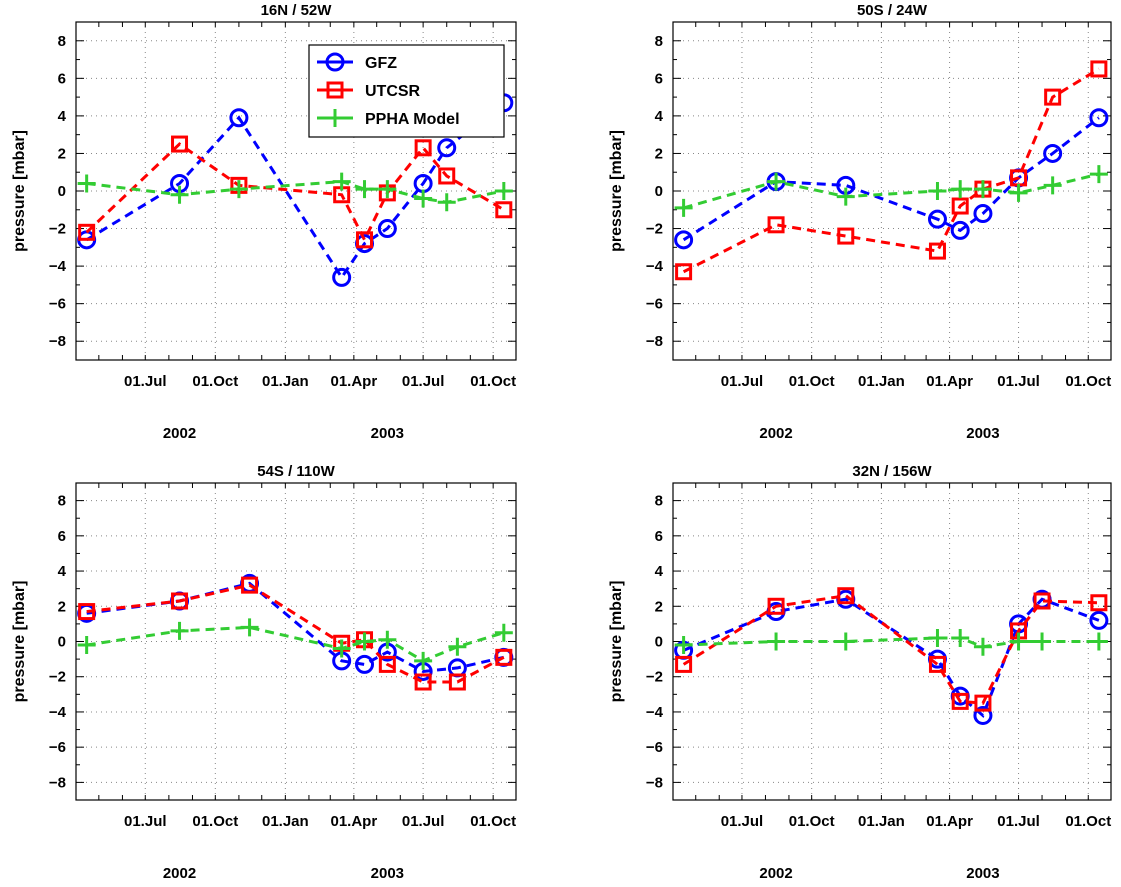  Describe the element at coordinates (62, 153) in the screenshot. I see `y-tick-label: 2` at that location.